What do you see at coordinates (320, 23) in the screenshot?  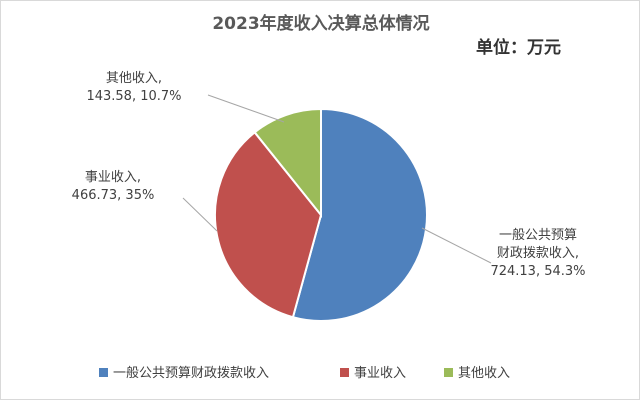 I see `chart-title: 2023年度收入决算总体情况` at bounding box center [320, 23].